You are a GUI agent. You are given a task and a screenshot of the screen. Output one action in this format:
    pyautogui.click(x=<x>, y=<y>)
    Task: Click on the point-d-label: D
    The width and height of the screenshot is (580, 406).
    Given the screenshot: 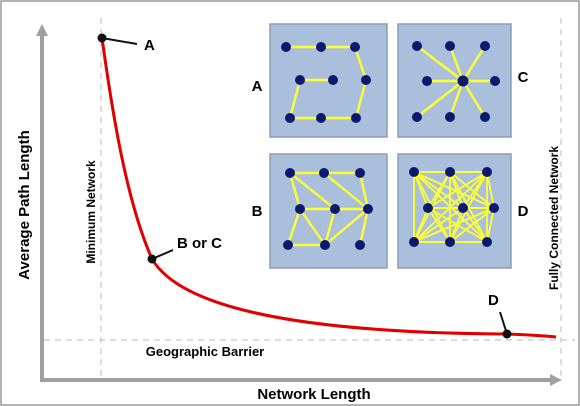 What is the action you would take?
    pyautogui.click(x=493, y=300)
    